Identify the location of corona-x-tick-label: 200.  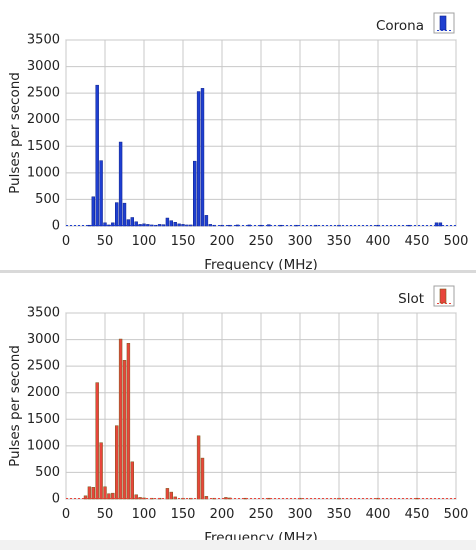
(222, 241).